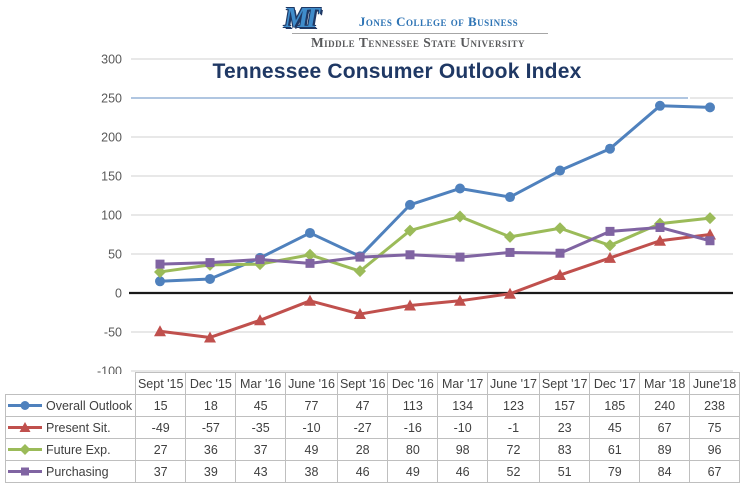  What do you see at coordinates (564, 427) in the screenshot?
I see `value-cell: 23` at bounding box center [564, 427].